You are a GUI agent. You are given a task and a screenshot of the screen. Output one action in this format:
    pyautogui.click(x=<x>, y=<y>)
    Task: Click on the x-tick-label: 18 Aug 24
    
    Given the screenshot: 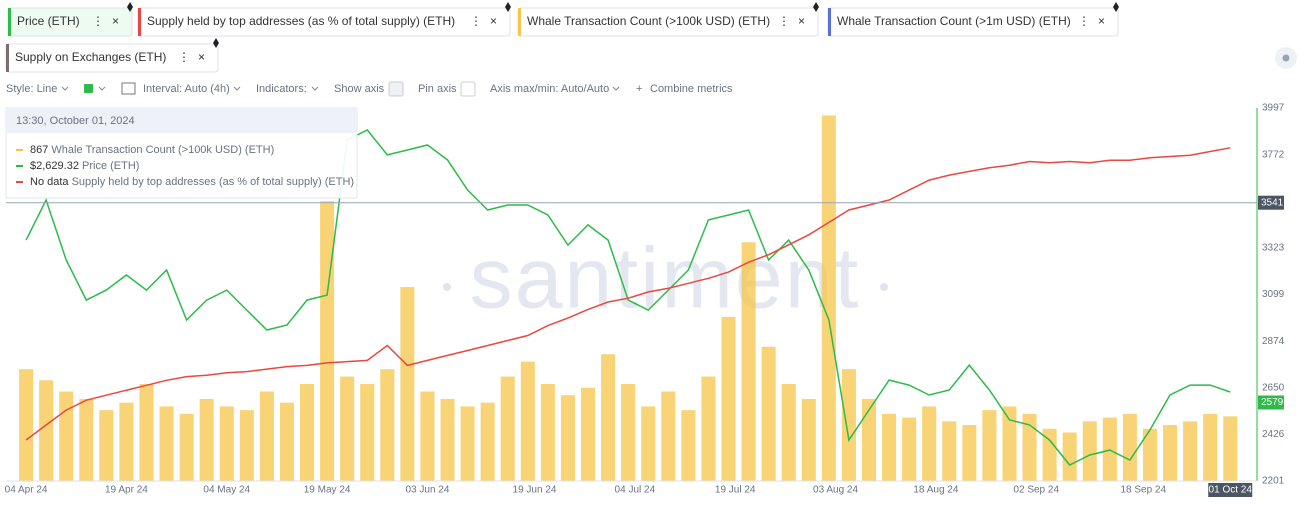 What is the action you would take?
    pyautogui.click(x=935, y=490)
    